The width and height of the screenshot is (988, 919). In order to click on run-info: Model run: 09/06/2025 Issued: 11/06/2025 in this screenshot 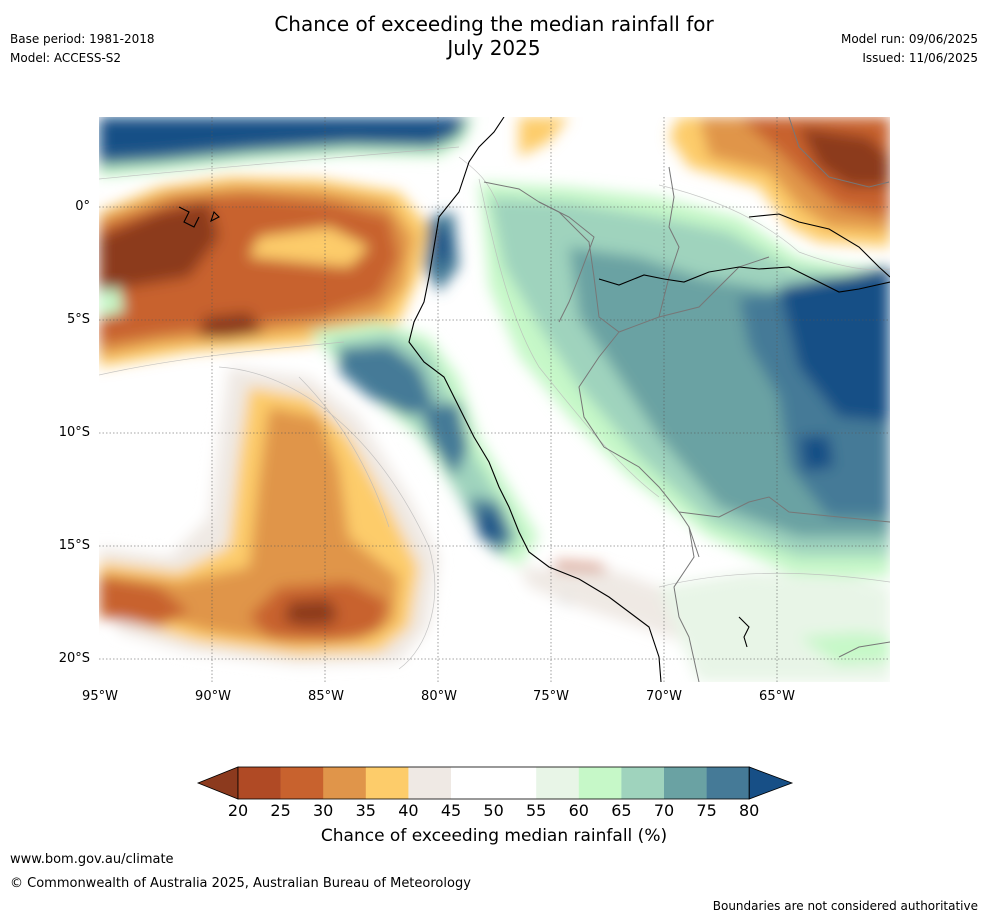, I will do `click(909, 49)`.